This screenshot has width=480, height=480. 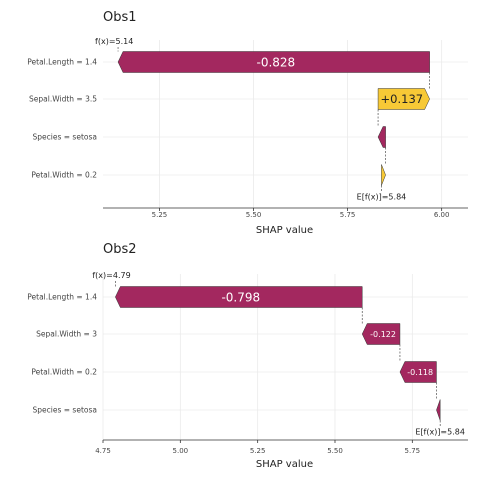 I want to click on data-label: -0.798, so click(x=240, y=297).